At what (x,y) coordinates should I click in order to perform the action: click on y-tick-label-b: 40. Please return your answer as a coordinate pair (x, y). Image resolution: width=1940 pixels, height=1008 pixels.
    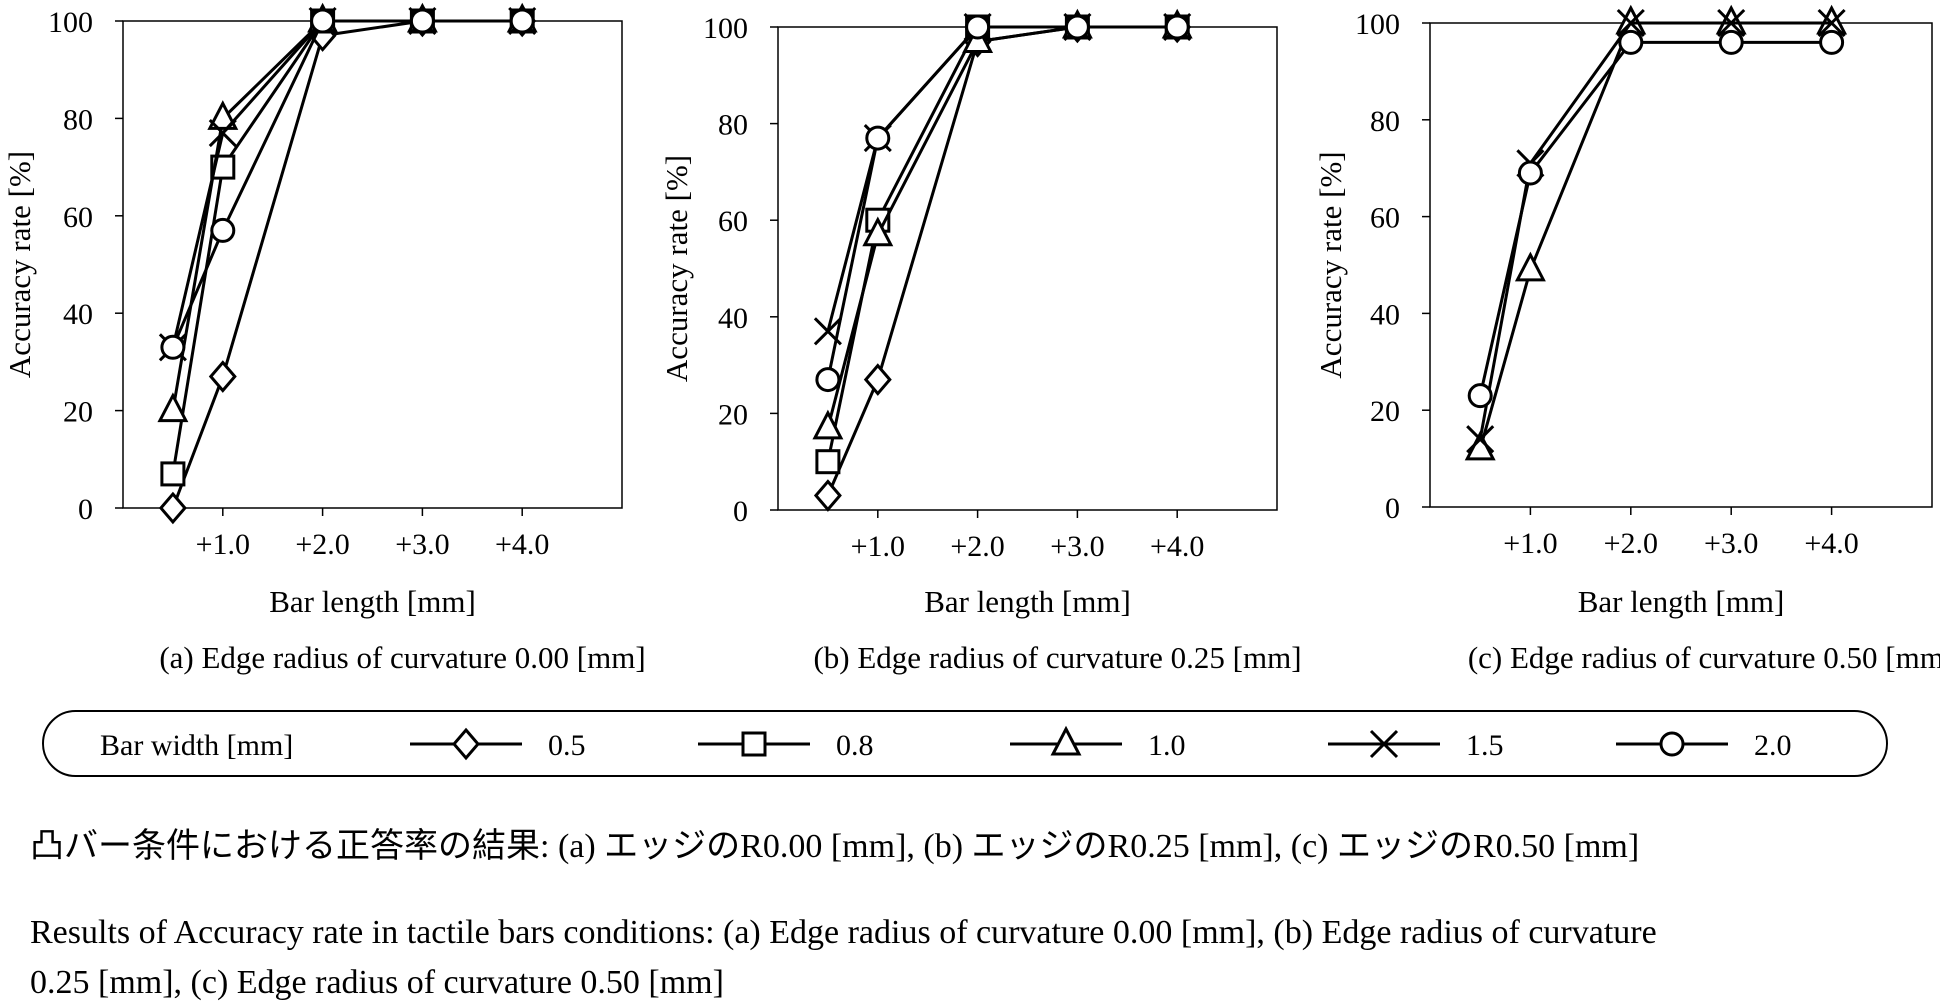
    Looking at the image, I should click on (733, 318).